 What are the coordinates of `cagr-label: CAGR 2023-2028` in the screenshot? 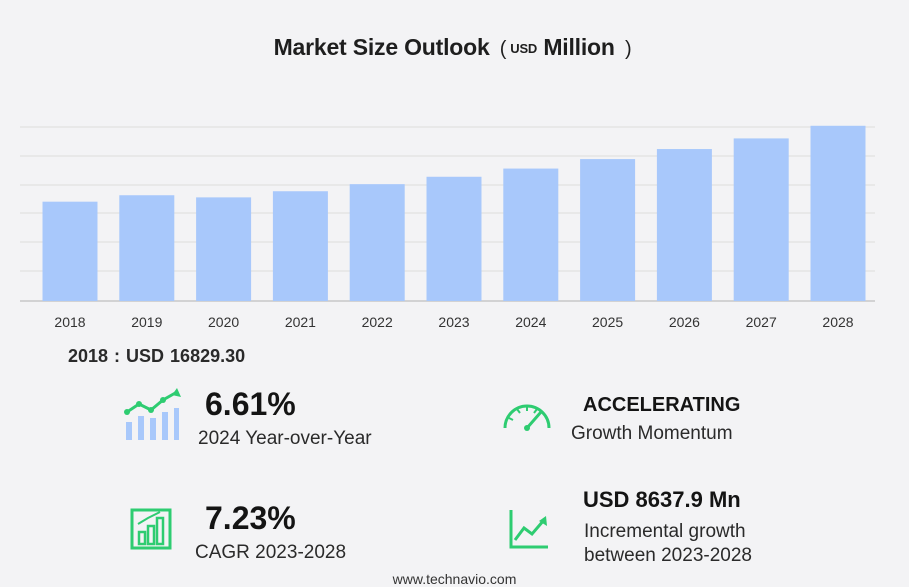 It's located at (271, 552).